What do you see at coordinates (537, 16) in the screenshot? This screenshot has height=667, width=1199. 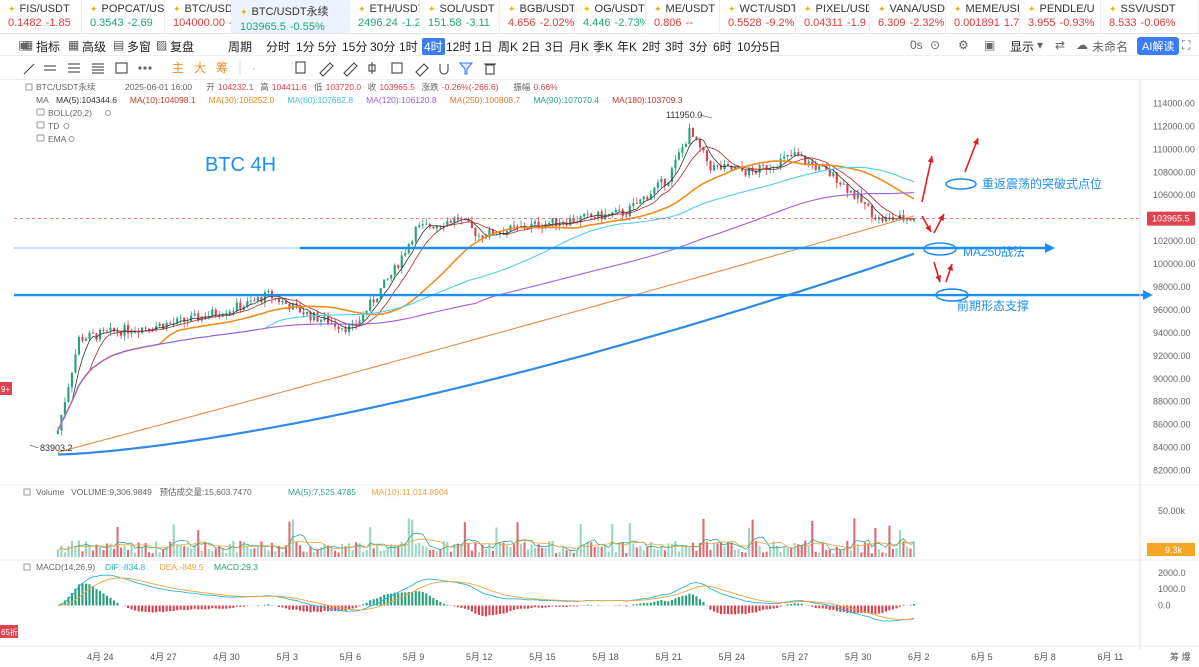 I see `ticker-tab: ✦ BGB/USDT 4.656 -2.02%` at bounding box center [537, 16].